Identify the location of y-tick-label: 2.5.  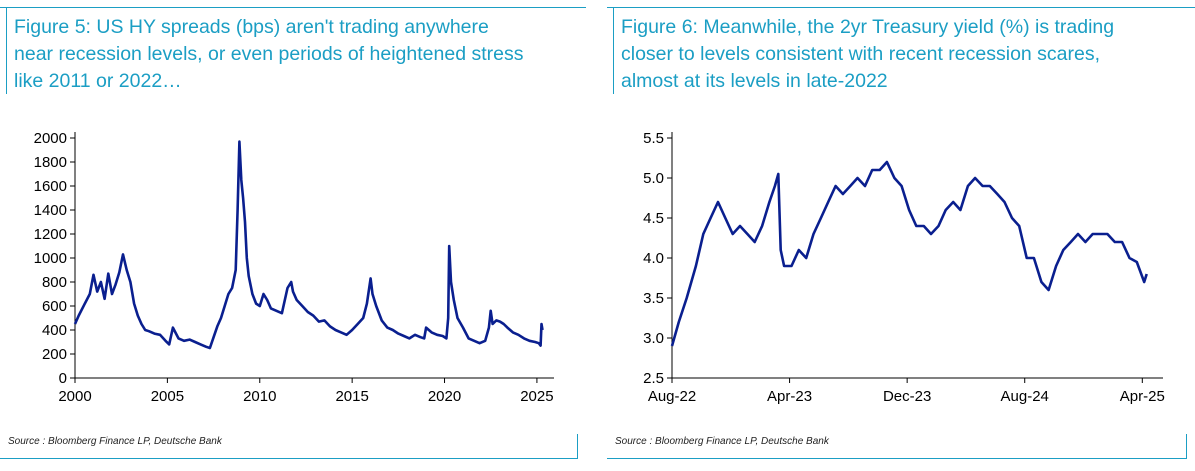
(653, 378).